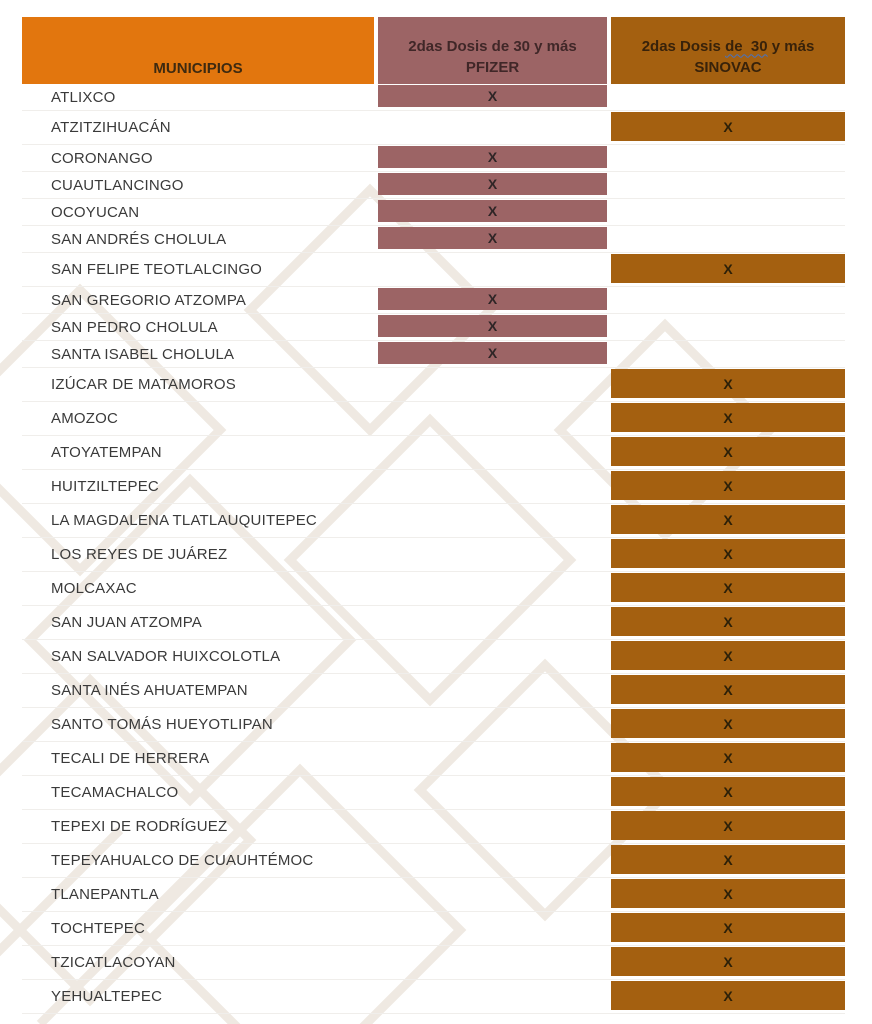 This screenshot has height=1024, width=872. What do you see at coordinates (105, 894) in the screenshot?
I see `municipality-name: TLANEPANTLA` at bounding box center [105, 894].